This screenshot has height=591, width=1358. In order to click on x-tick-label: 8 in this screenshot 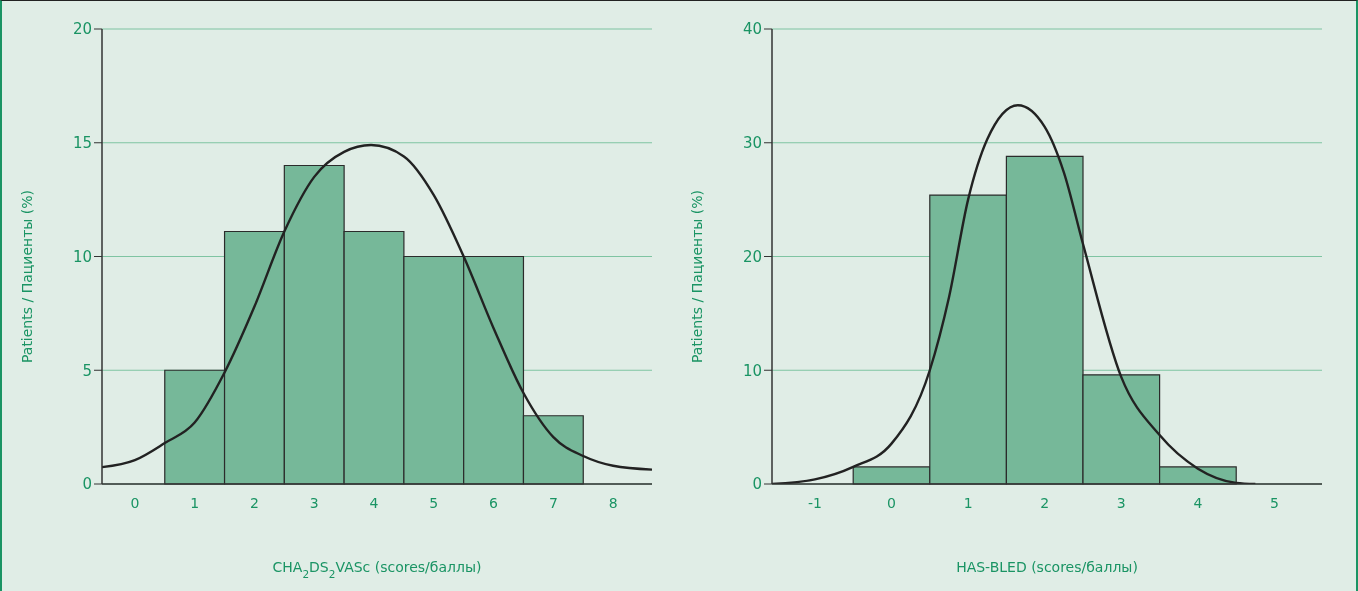, I will do `click(613, 502)`.